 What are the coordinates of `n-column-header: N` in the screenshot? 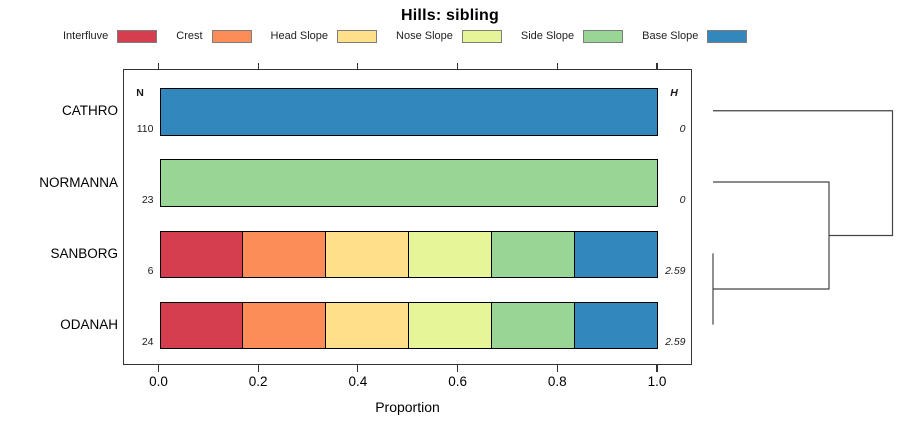 It's located at (140, 93).